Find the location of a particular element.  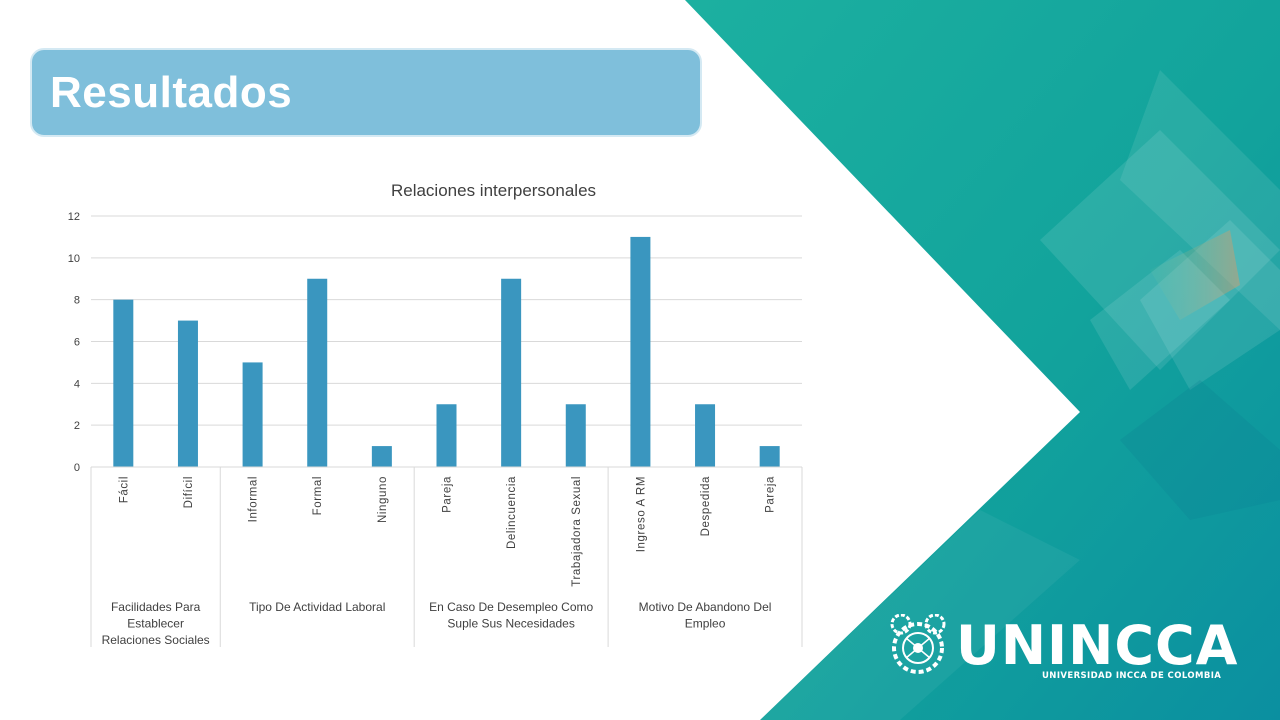

unincca-logo: UNINCCA UNIVERSIDAD INCCA DE COLOMBIA is located at coordinates (1066, 652).